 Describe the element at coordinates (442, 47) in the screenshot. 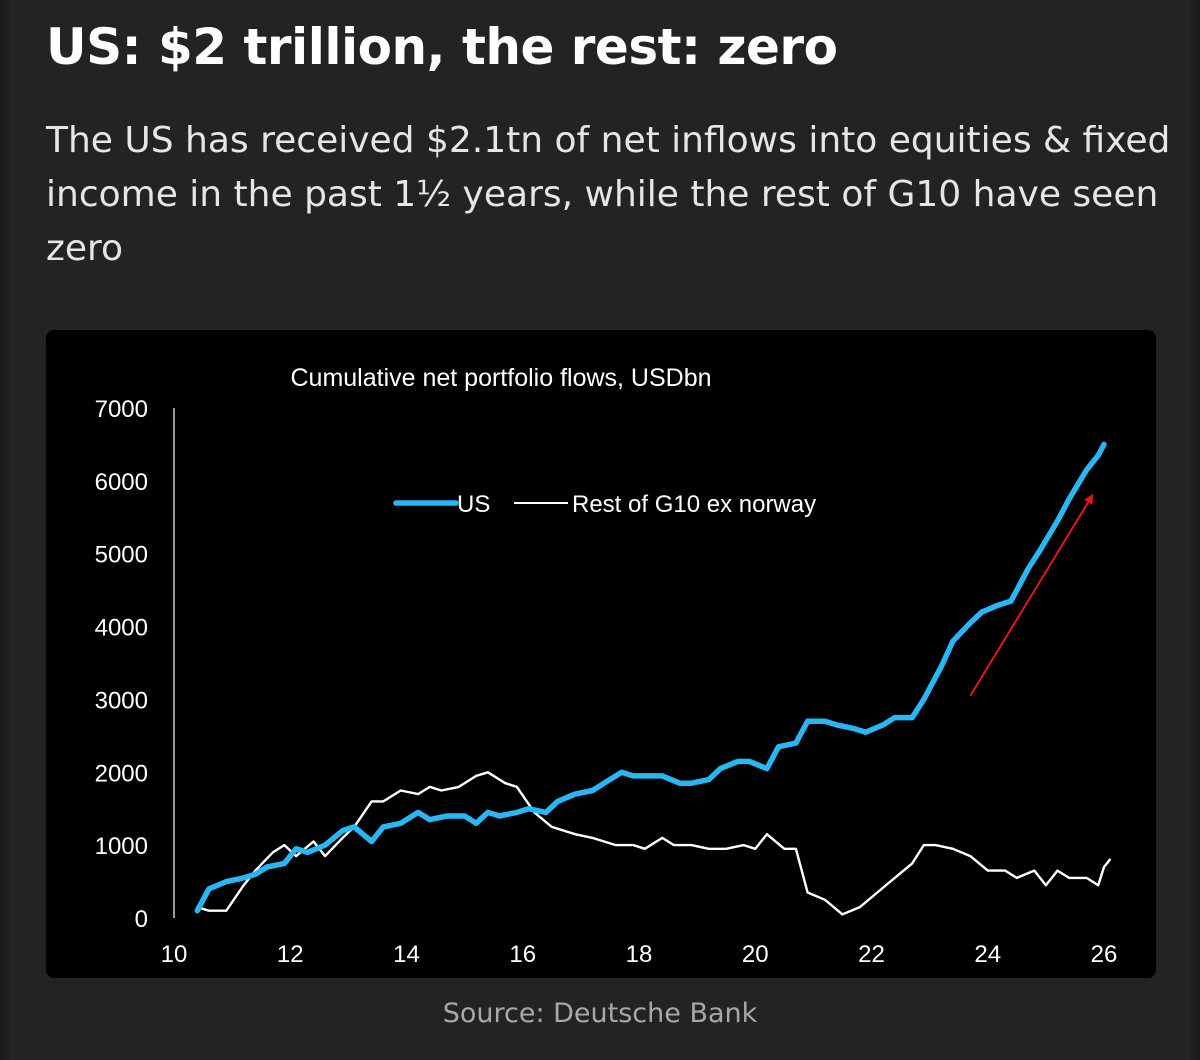

I see `headline: US: $2 trillion, the rest: zero` at that location.